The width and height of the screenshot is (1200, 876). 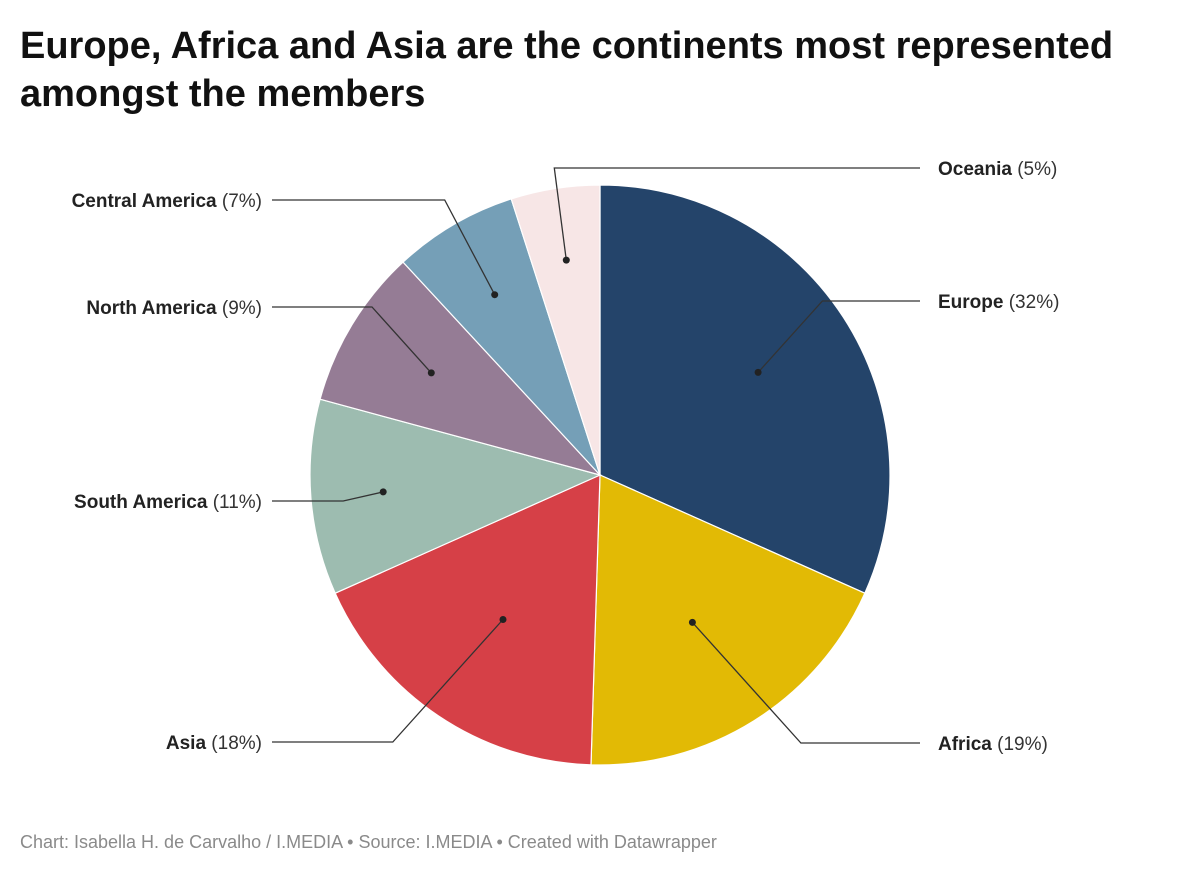 I want to click on pie-slice-north-america, so click(x=460, y=369).